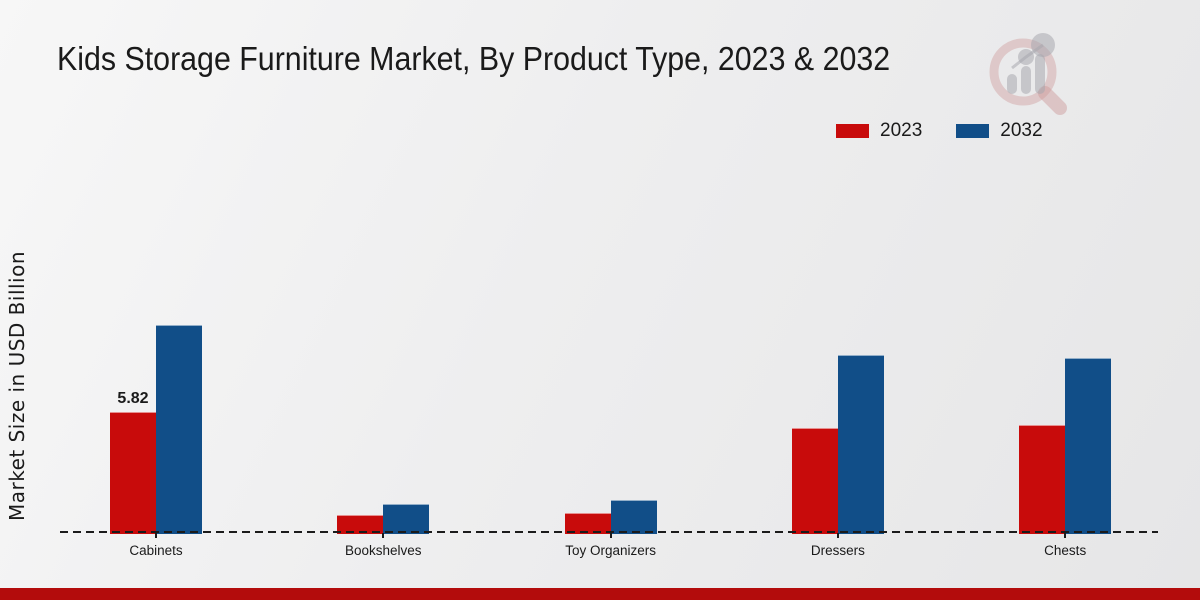 The height and width of the screenshot is (600, 1200). I want to click on bar-2032-dressers, so click(860, 444).